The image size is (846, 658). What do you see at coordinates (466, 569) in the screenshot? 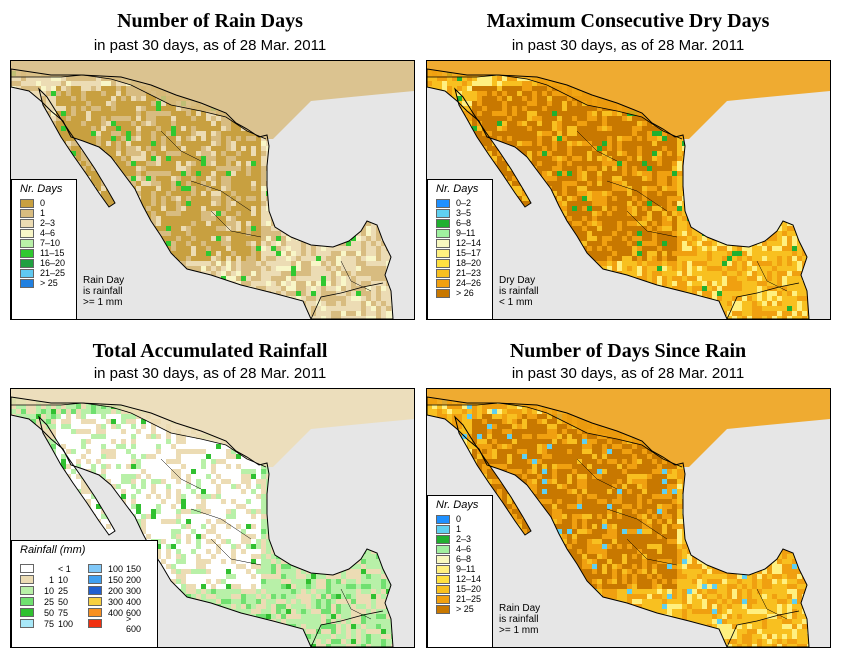
I see `legend-label: 9–11` at bounding box center [466, 569].